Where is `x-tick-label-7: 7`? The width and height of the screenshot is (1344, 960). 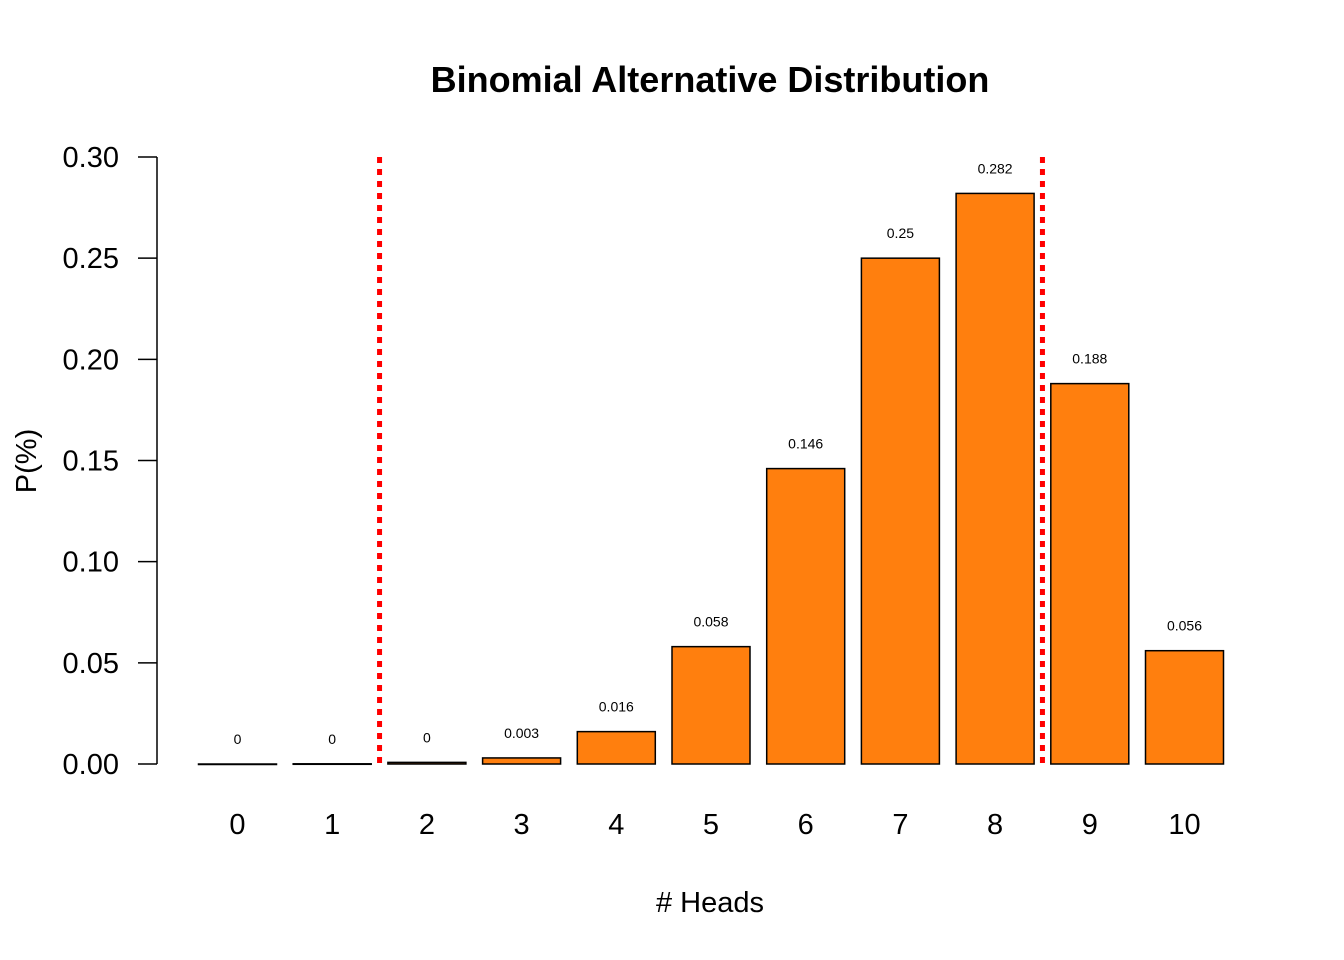 x-tick-label-7: 7 is located at coordinates (900, 825).